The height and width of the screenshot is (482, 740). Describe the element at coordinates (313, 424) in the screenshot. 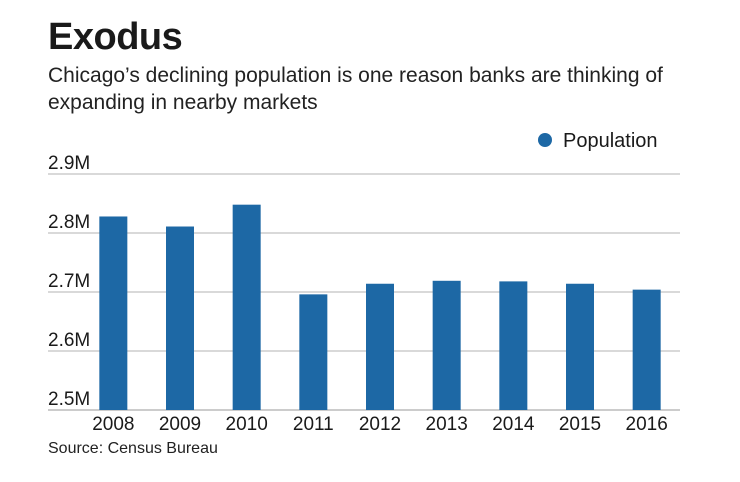

I see `x-tick-label: 2011` at that location.